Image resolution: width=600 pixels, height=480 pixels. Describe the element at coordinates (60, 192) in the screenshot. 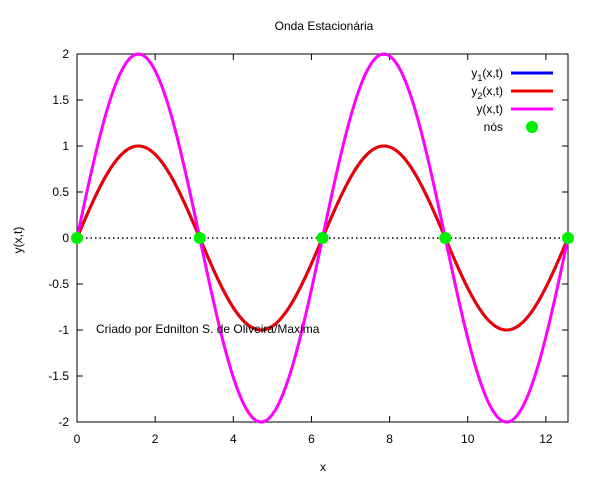

I see `y-tick-label: 0.5` at that location.